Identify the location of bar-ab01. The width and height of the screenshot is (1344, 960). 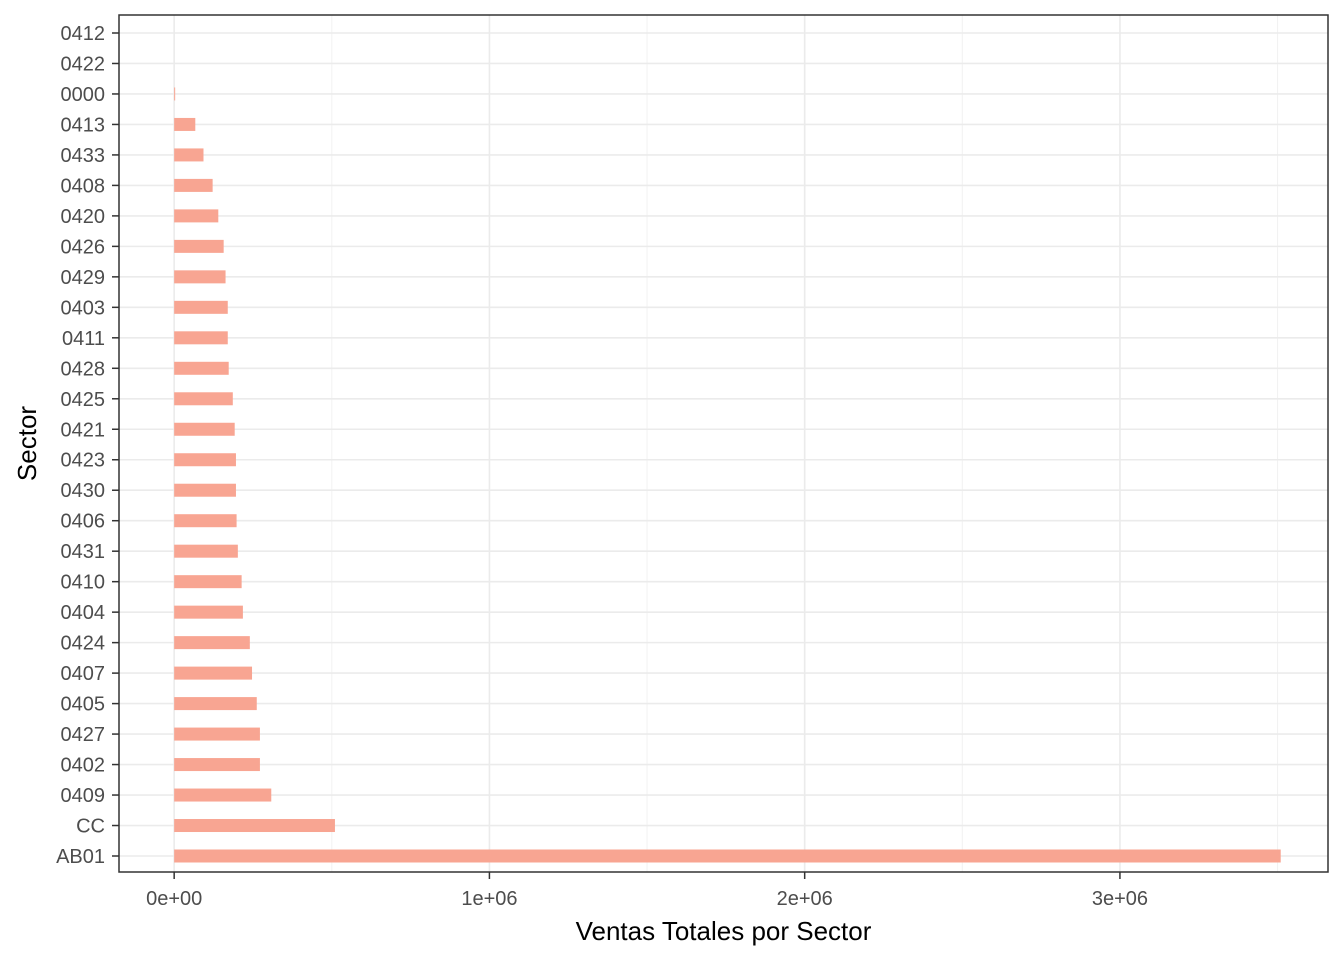
(727, 856).